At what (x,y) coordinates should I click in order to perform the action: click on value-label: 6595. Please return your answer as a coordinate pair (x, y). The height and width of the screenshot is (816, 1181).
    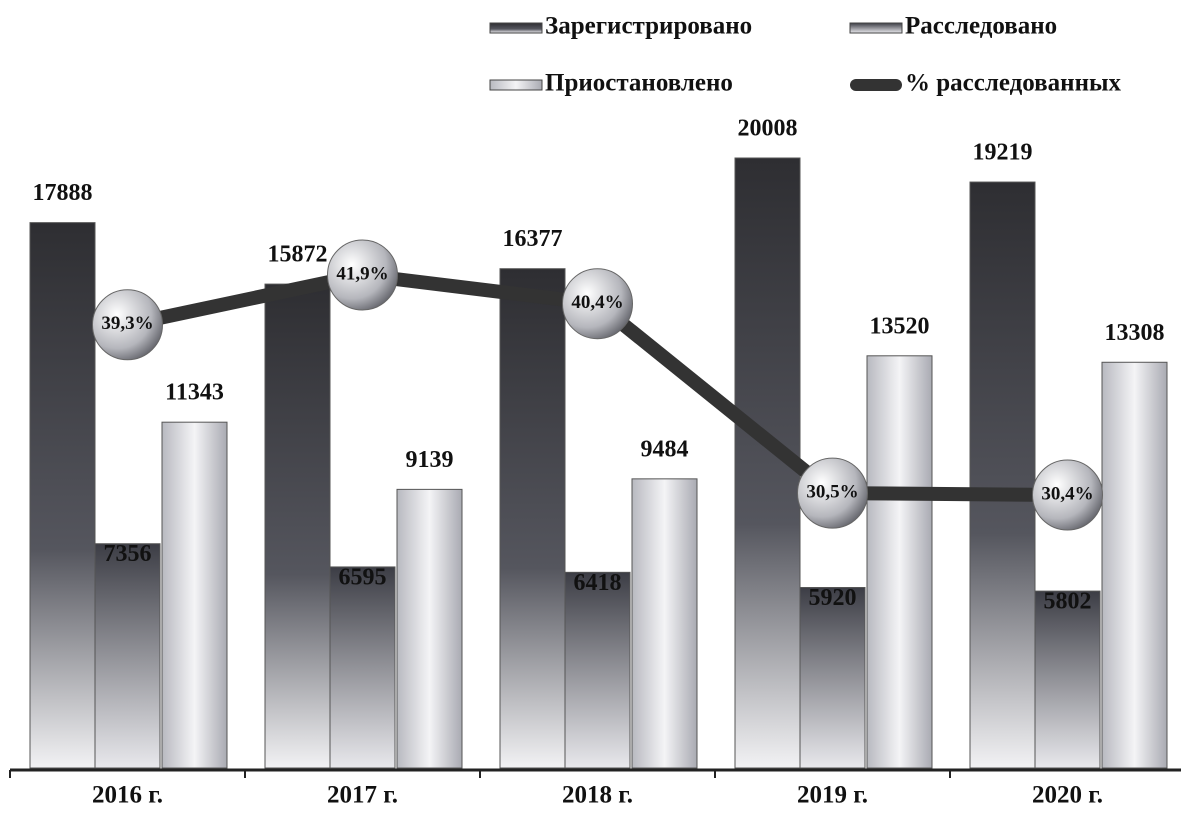
    Looking at the image, I should click on (363, 577).